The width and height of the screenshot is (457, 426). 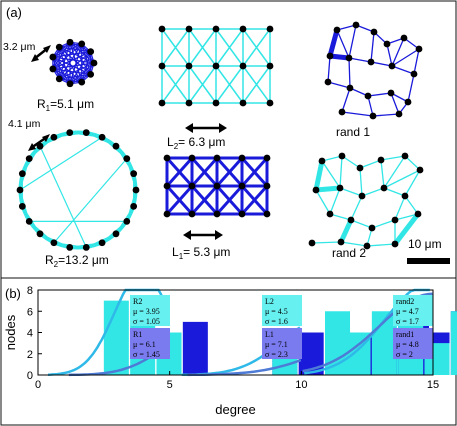 What do you see at coordinates (30, 334) in the screenshot?
I see `y-tick-label: 4` at bounding box center [30, 334].